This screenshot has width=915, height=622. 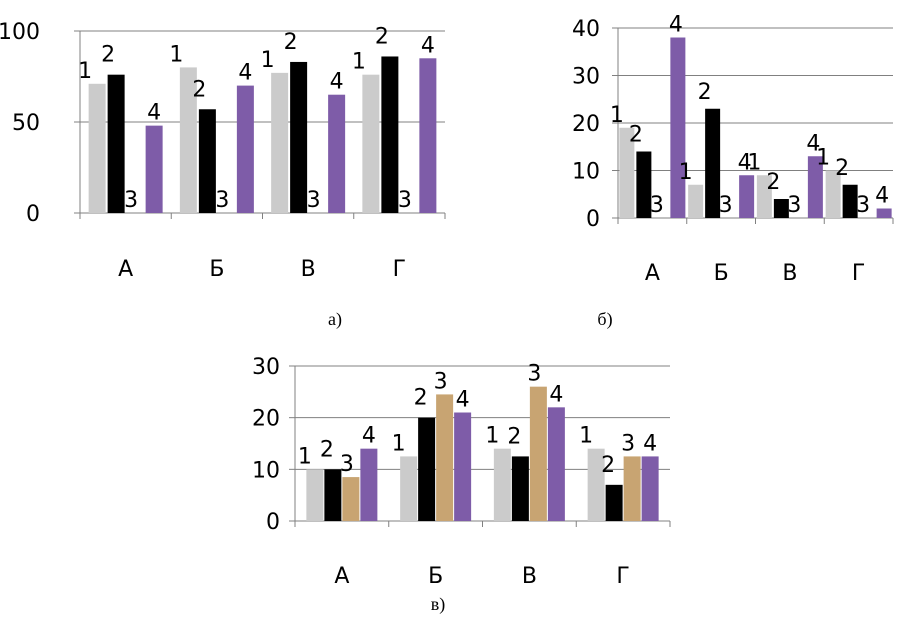 I want to click on y-tick-label: 50, so click(x=26, y=123).